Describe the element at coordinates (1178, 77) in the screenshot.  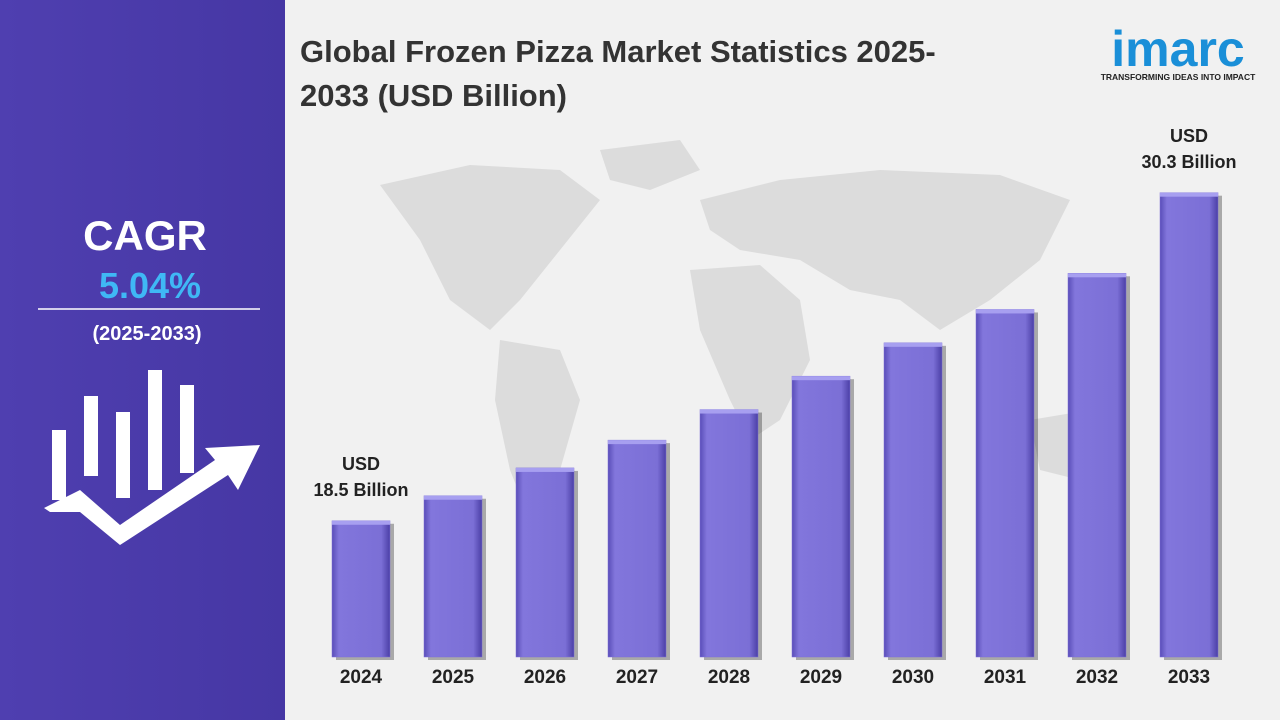
I see `logo-tagline: TRANSFORMING IDEAS INTO IMPACT` at that location.